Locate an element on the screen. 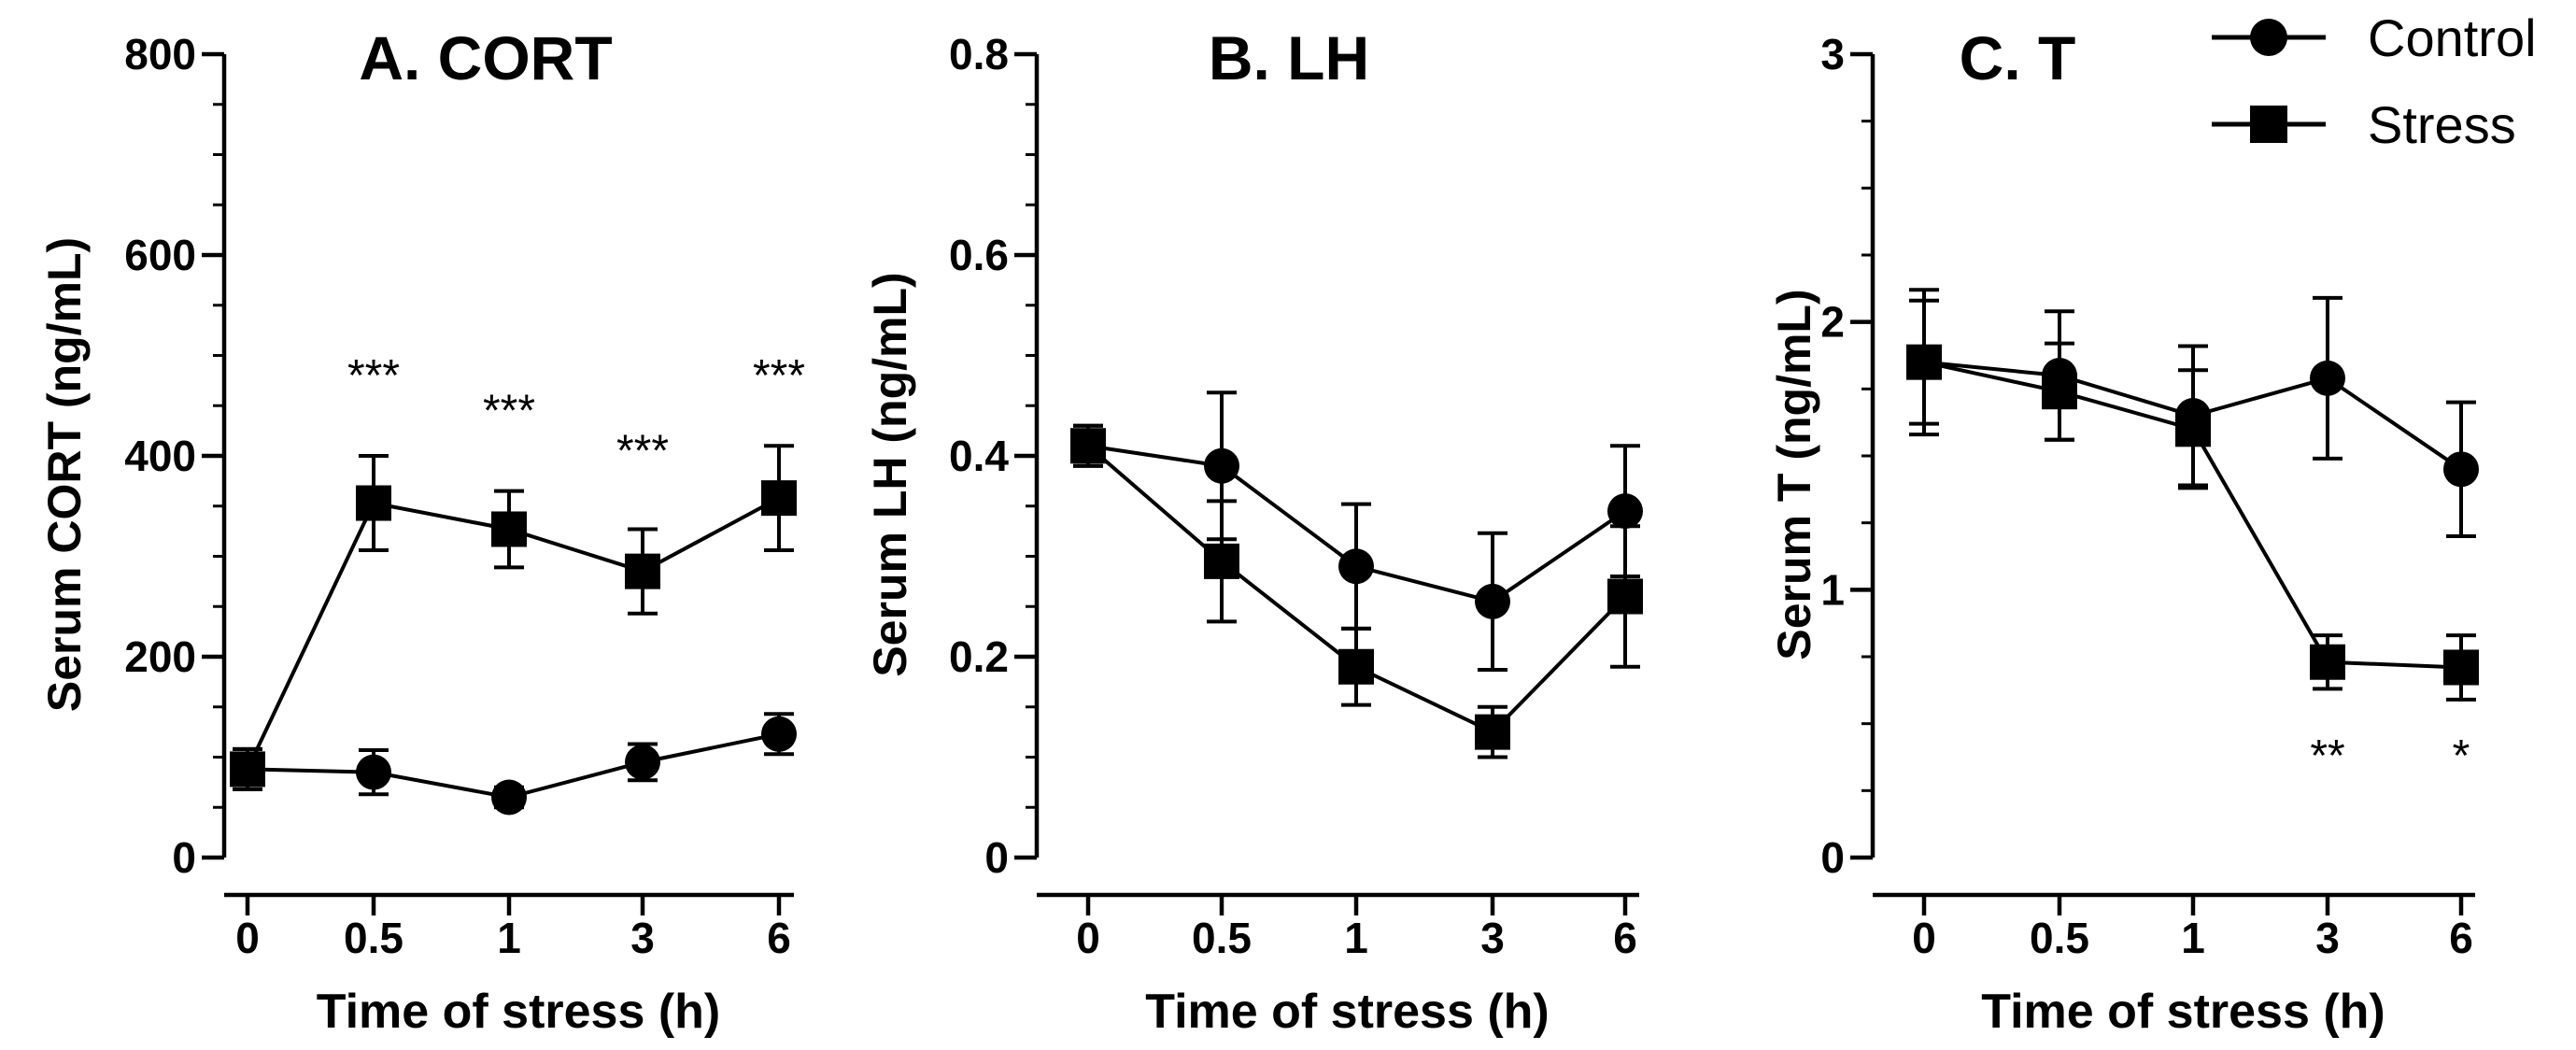 This screenshot has height=1050, width=2576. y-tick-label: 0.4 is located at coordinates (979, 456).